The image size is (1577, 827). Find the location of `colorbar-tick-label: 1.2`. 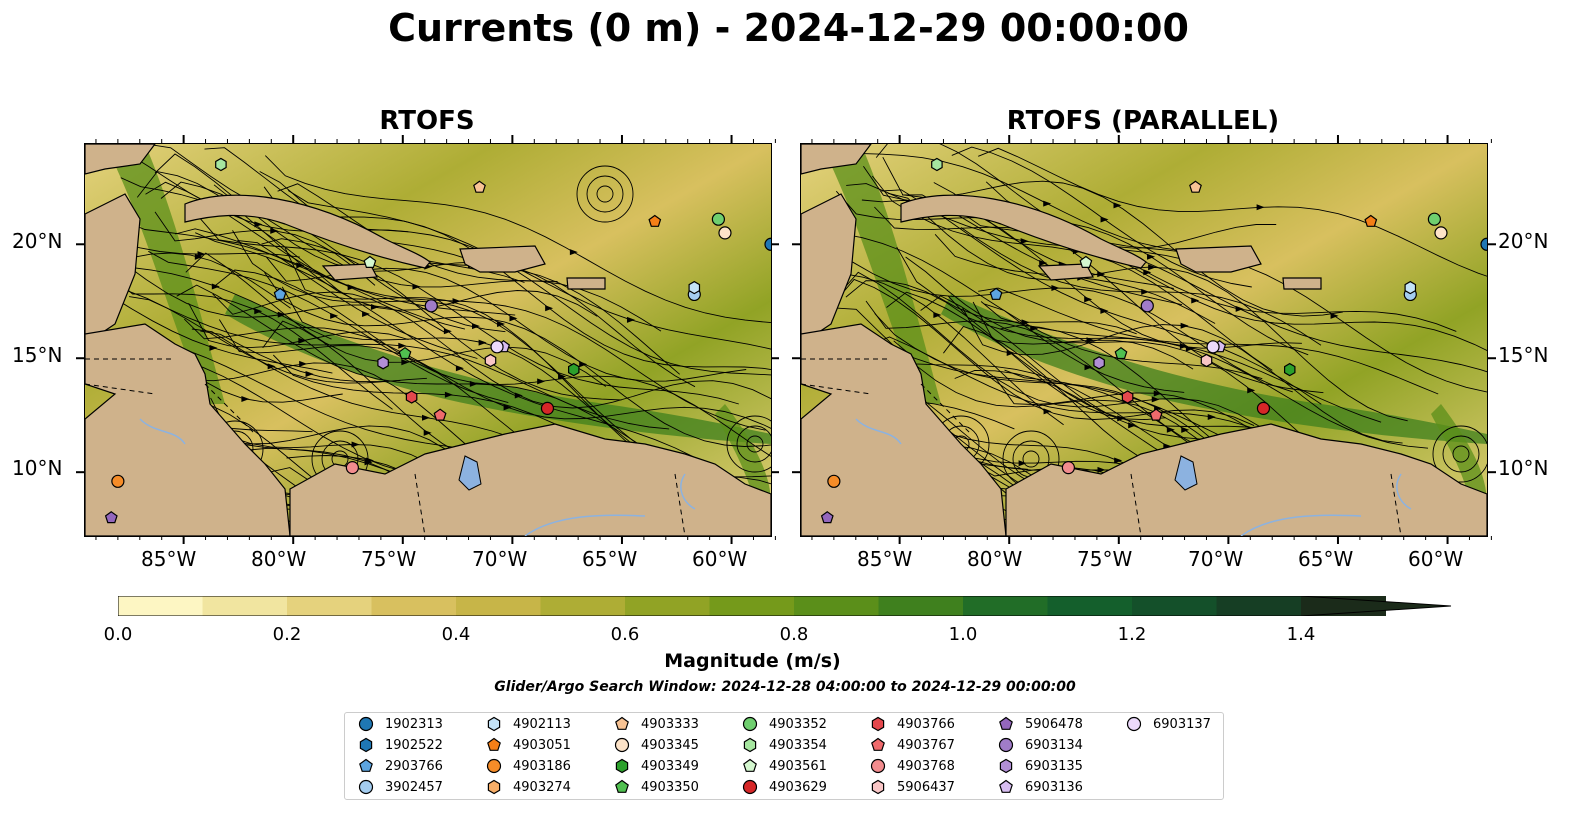

colorbar-tick-label: 1.2 is located at coordinates (1132, 634).